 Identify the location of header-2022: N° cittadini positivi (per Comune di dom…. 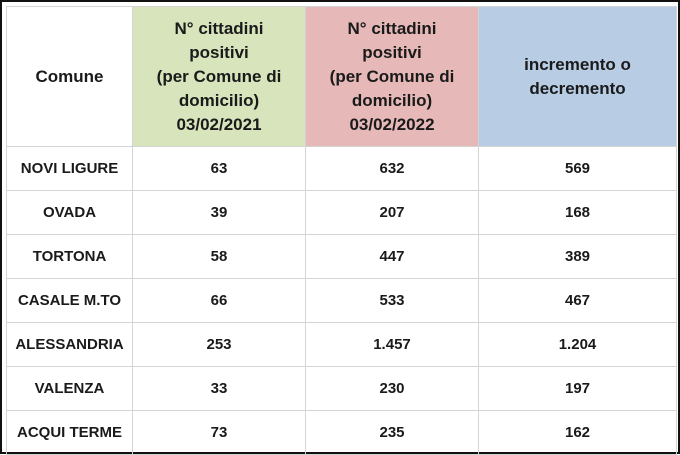
(392, 76).